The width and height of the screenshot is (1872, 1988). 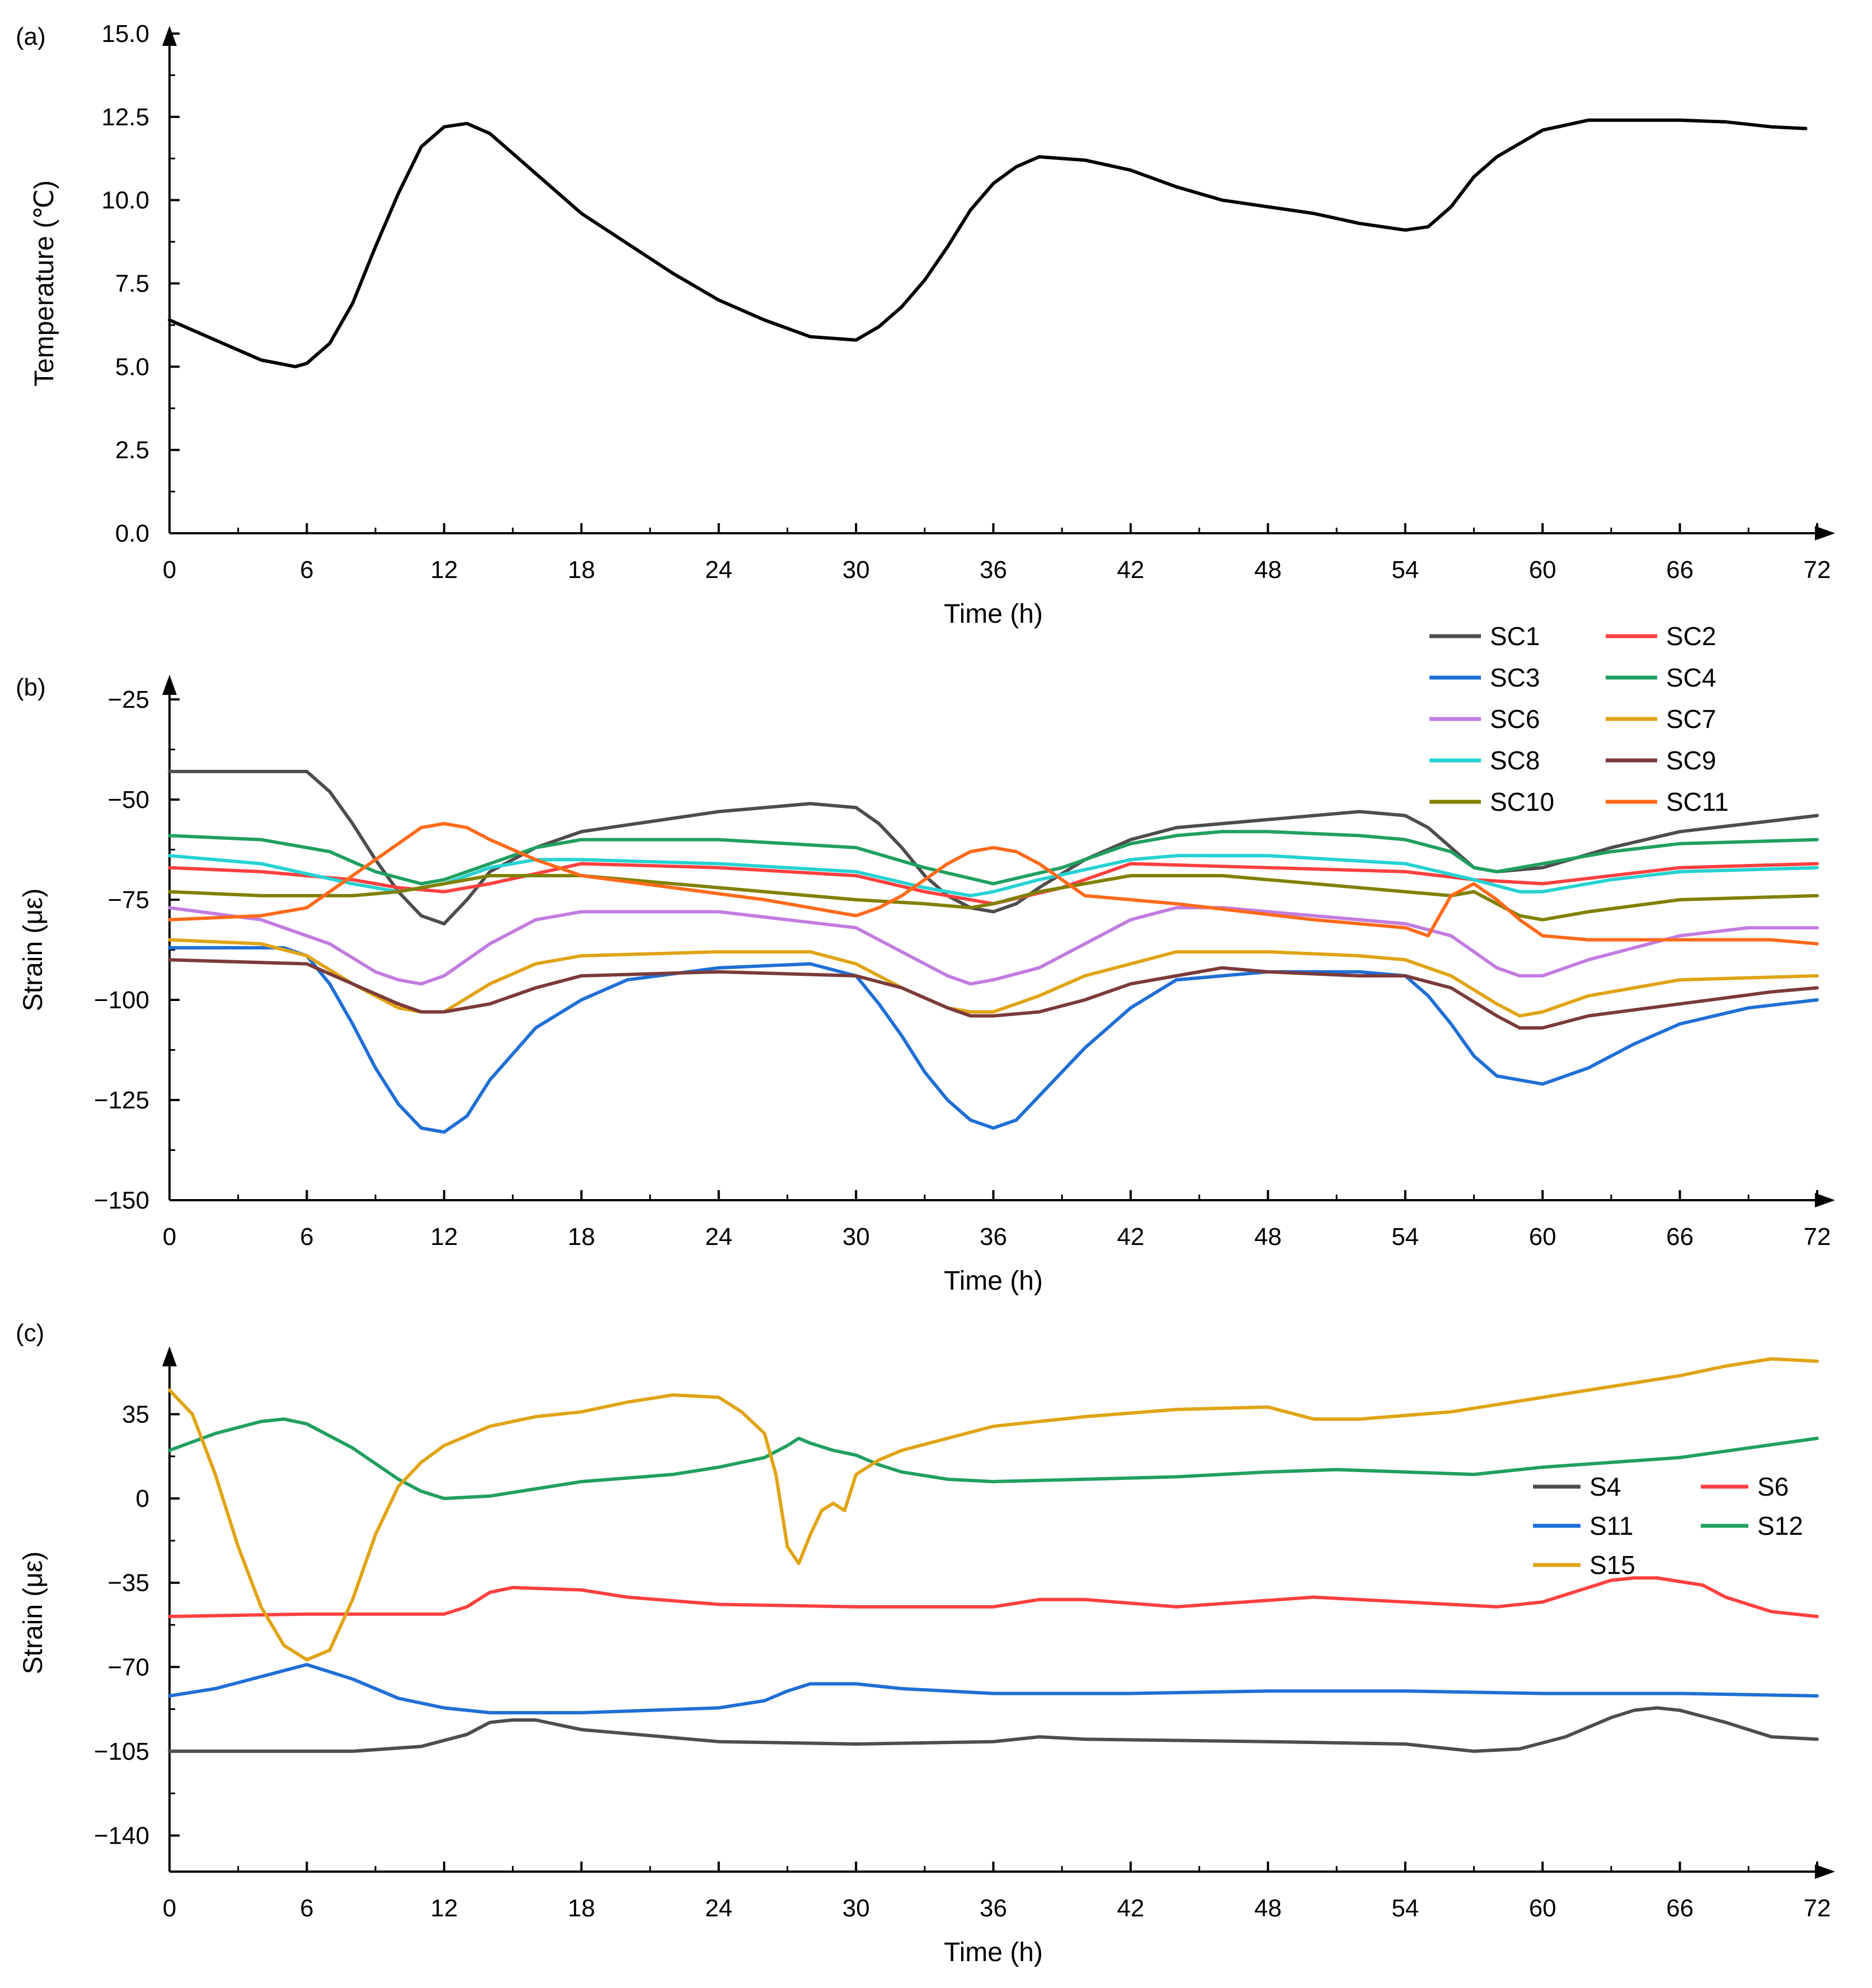 I want to click on legend: SC1 SC2 SC3 SC4 SC6 SC7 SC8 SC9 SC10 SC11, so click(x=1579, y=719).